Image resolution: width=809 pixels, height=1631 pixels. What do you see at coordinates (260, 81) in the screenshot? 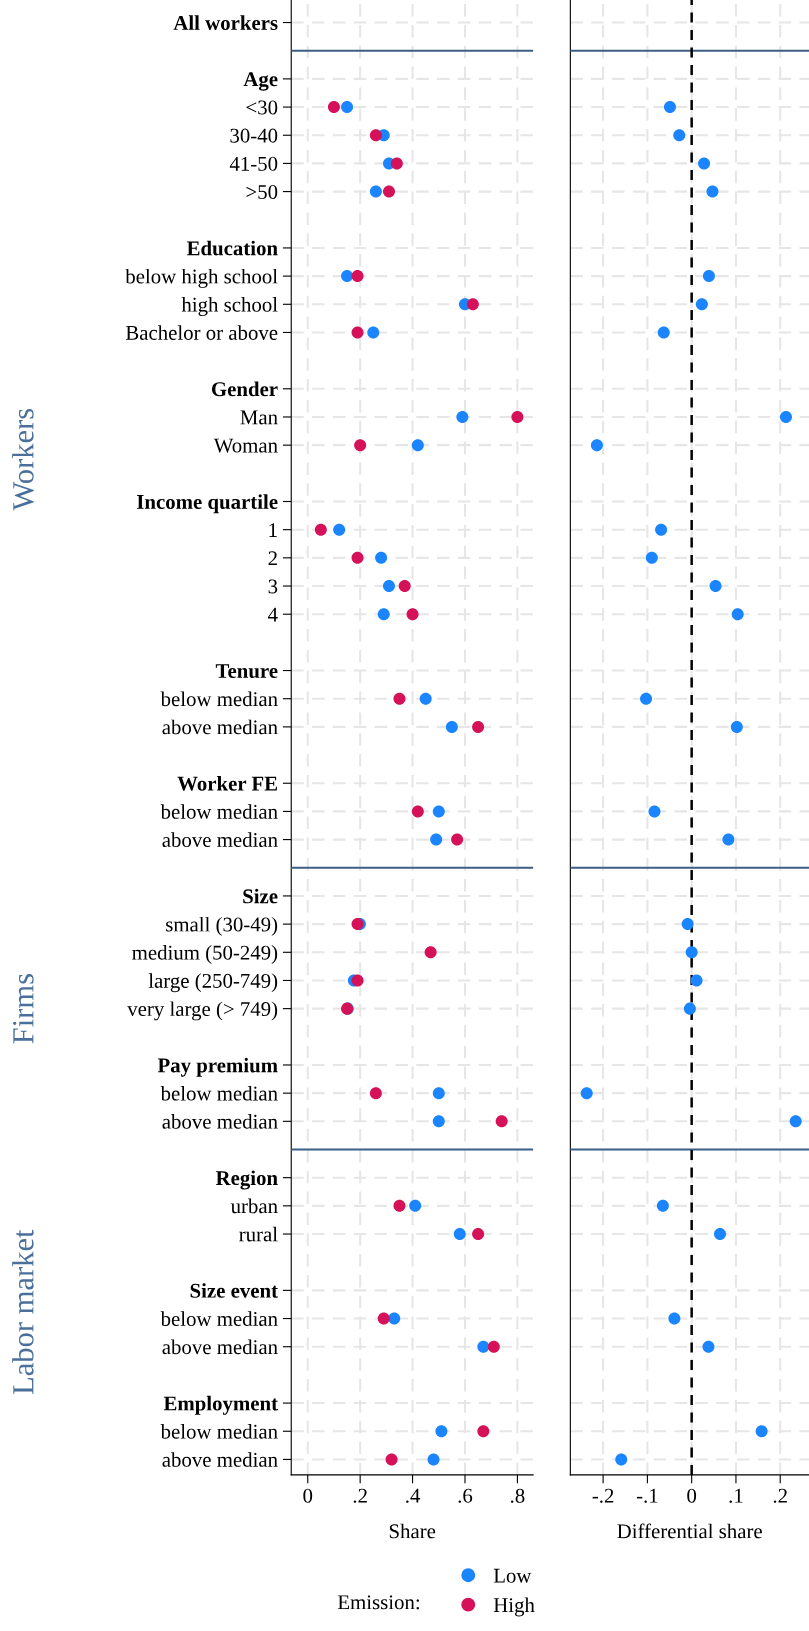
I see `y-tick-label: Age` at bounding box center [260, 81].